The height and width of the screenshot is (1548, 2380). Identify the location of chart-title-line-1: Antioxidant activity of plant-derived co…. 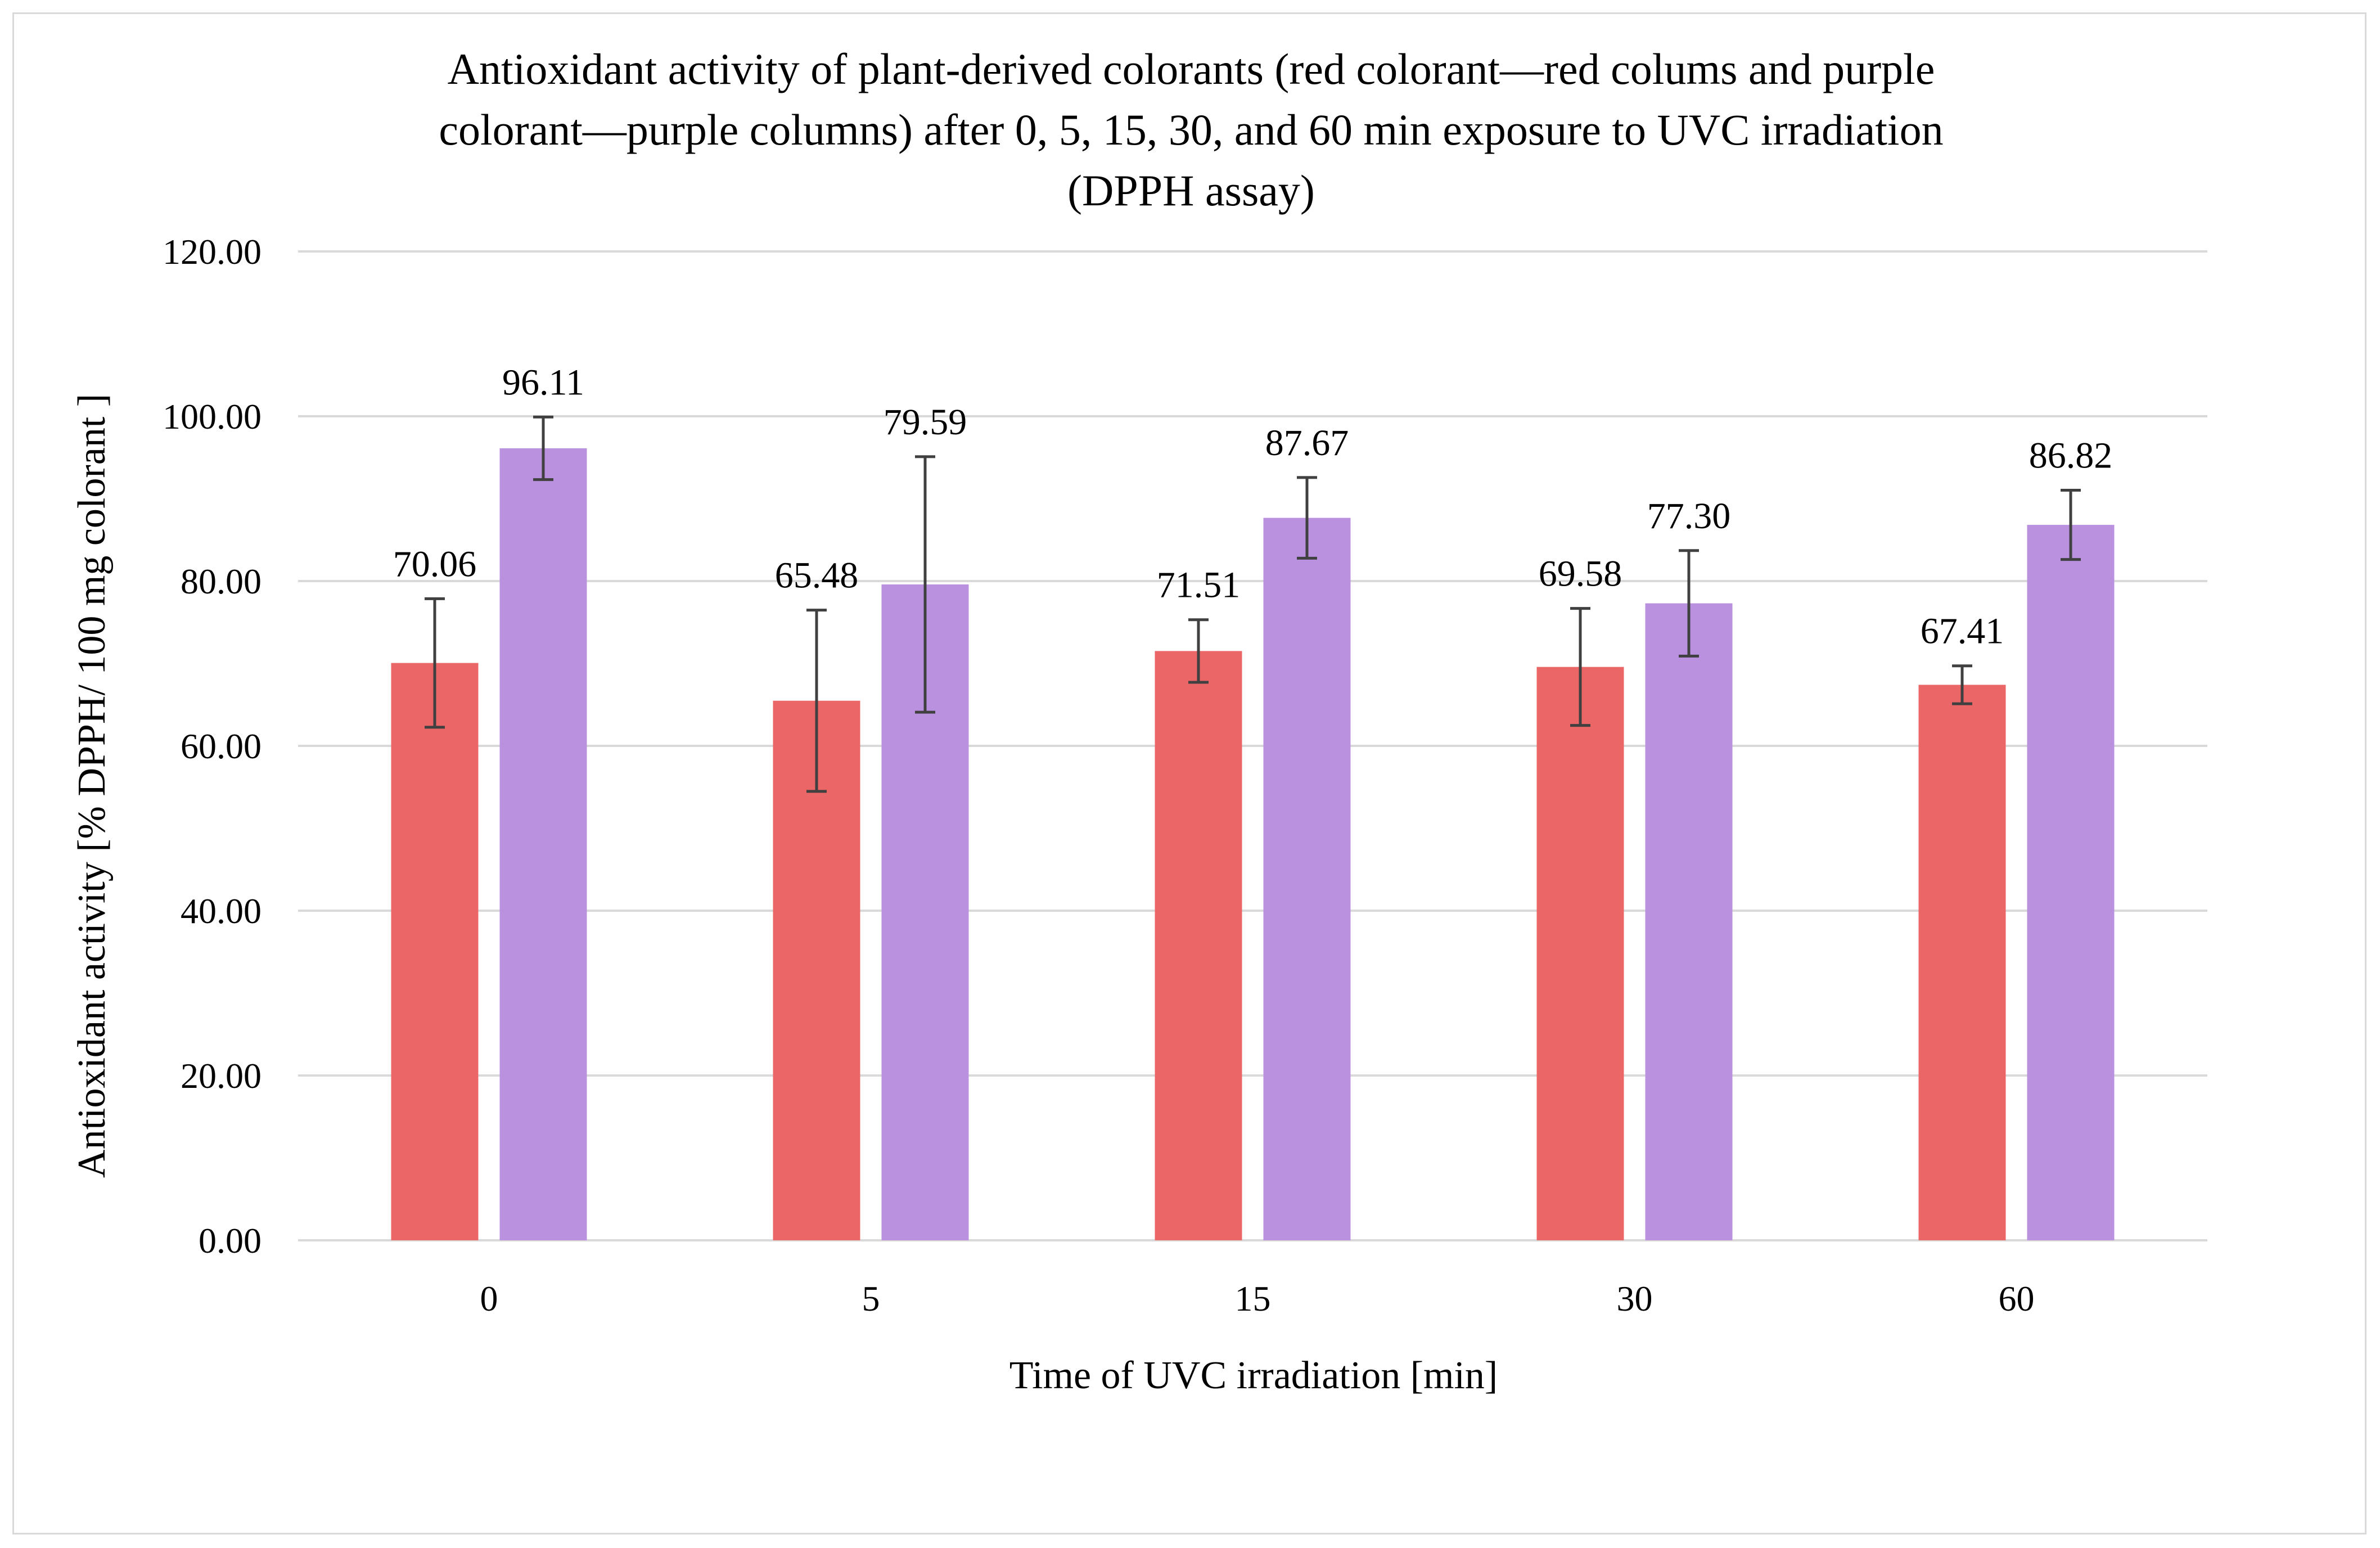
(1192, 68).